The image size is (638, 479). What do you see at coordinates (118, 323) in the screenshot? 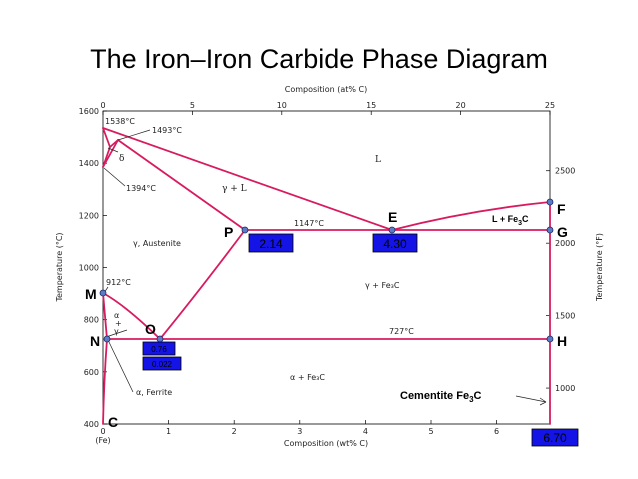
I see `plus-small-label: +` at bounding box center [118, 323].